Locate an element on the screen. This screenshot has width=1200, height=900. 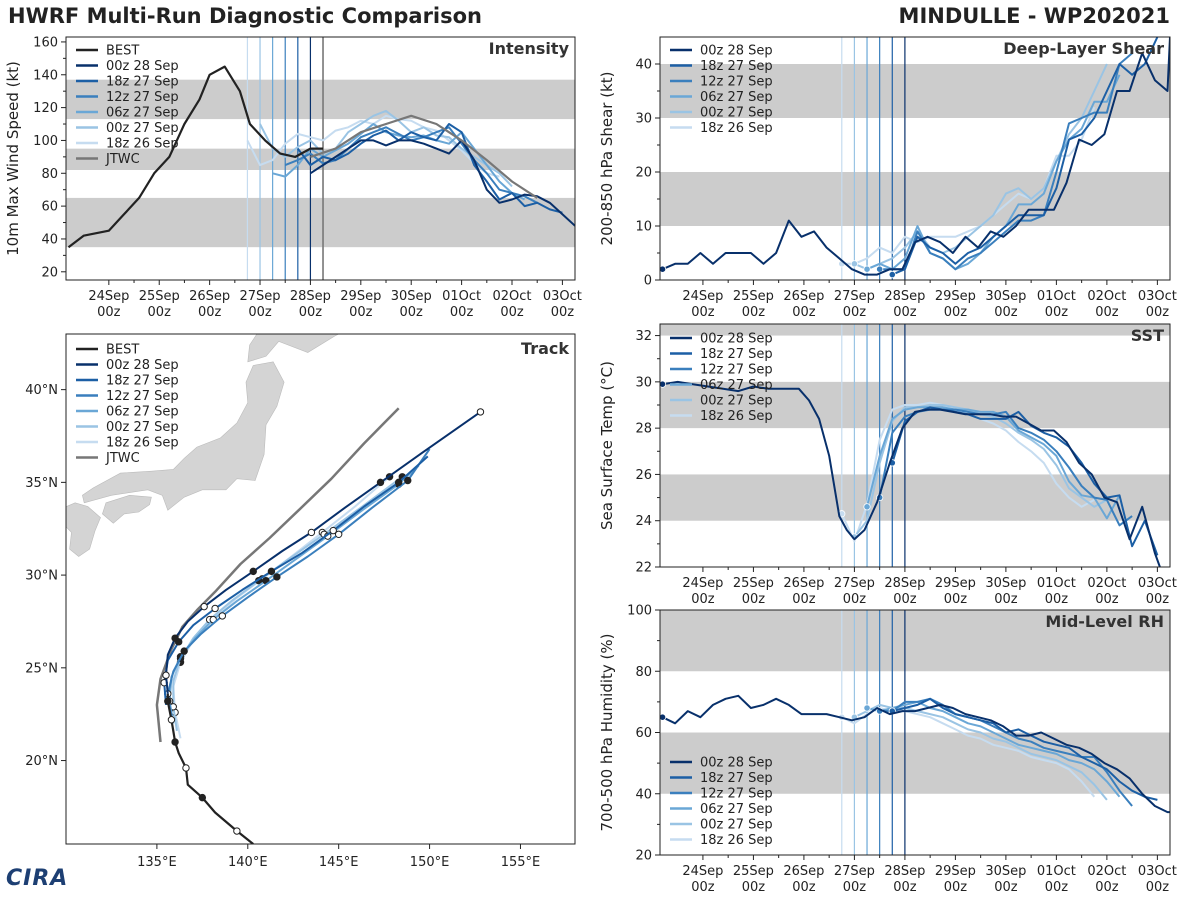
sst-series-06z-27-sep is located at coordinates (993, 463).